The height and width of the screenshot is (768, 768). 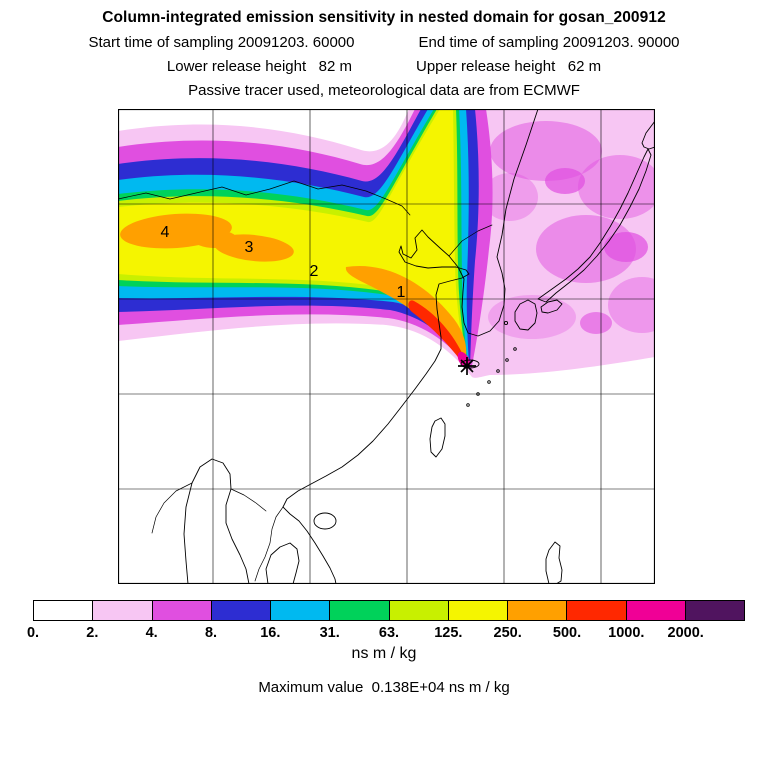 What do you see at coordinates (437, 437) in the screenshot?
I see `taiwan-island` at bounding box center [437, 437].